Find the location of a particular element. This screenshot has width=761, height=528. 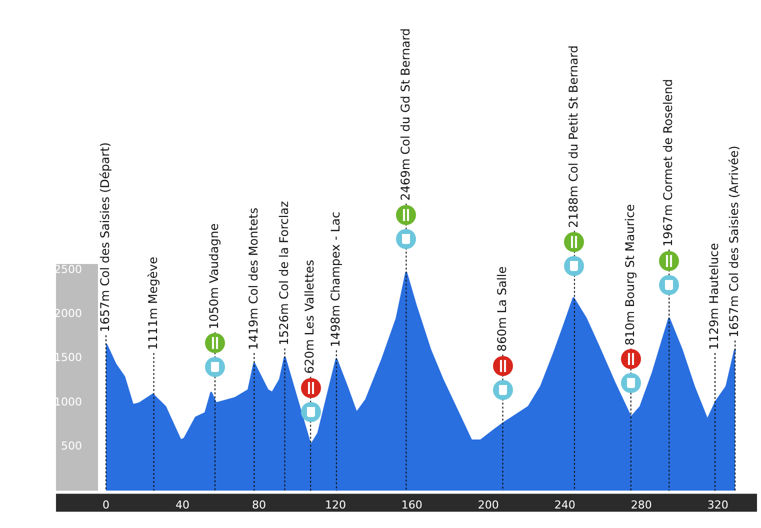

ref-line-label: 2469m Col du Gd St Bernard is located at coordinates (405, 114).